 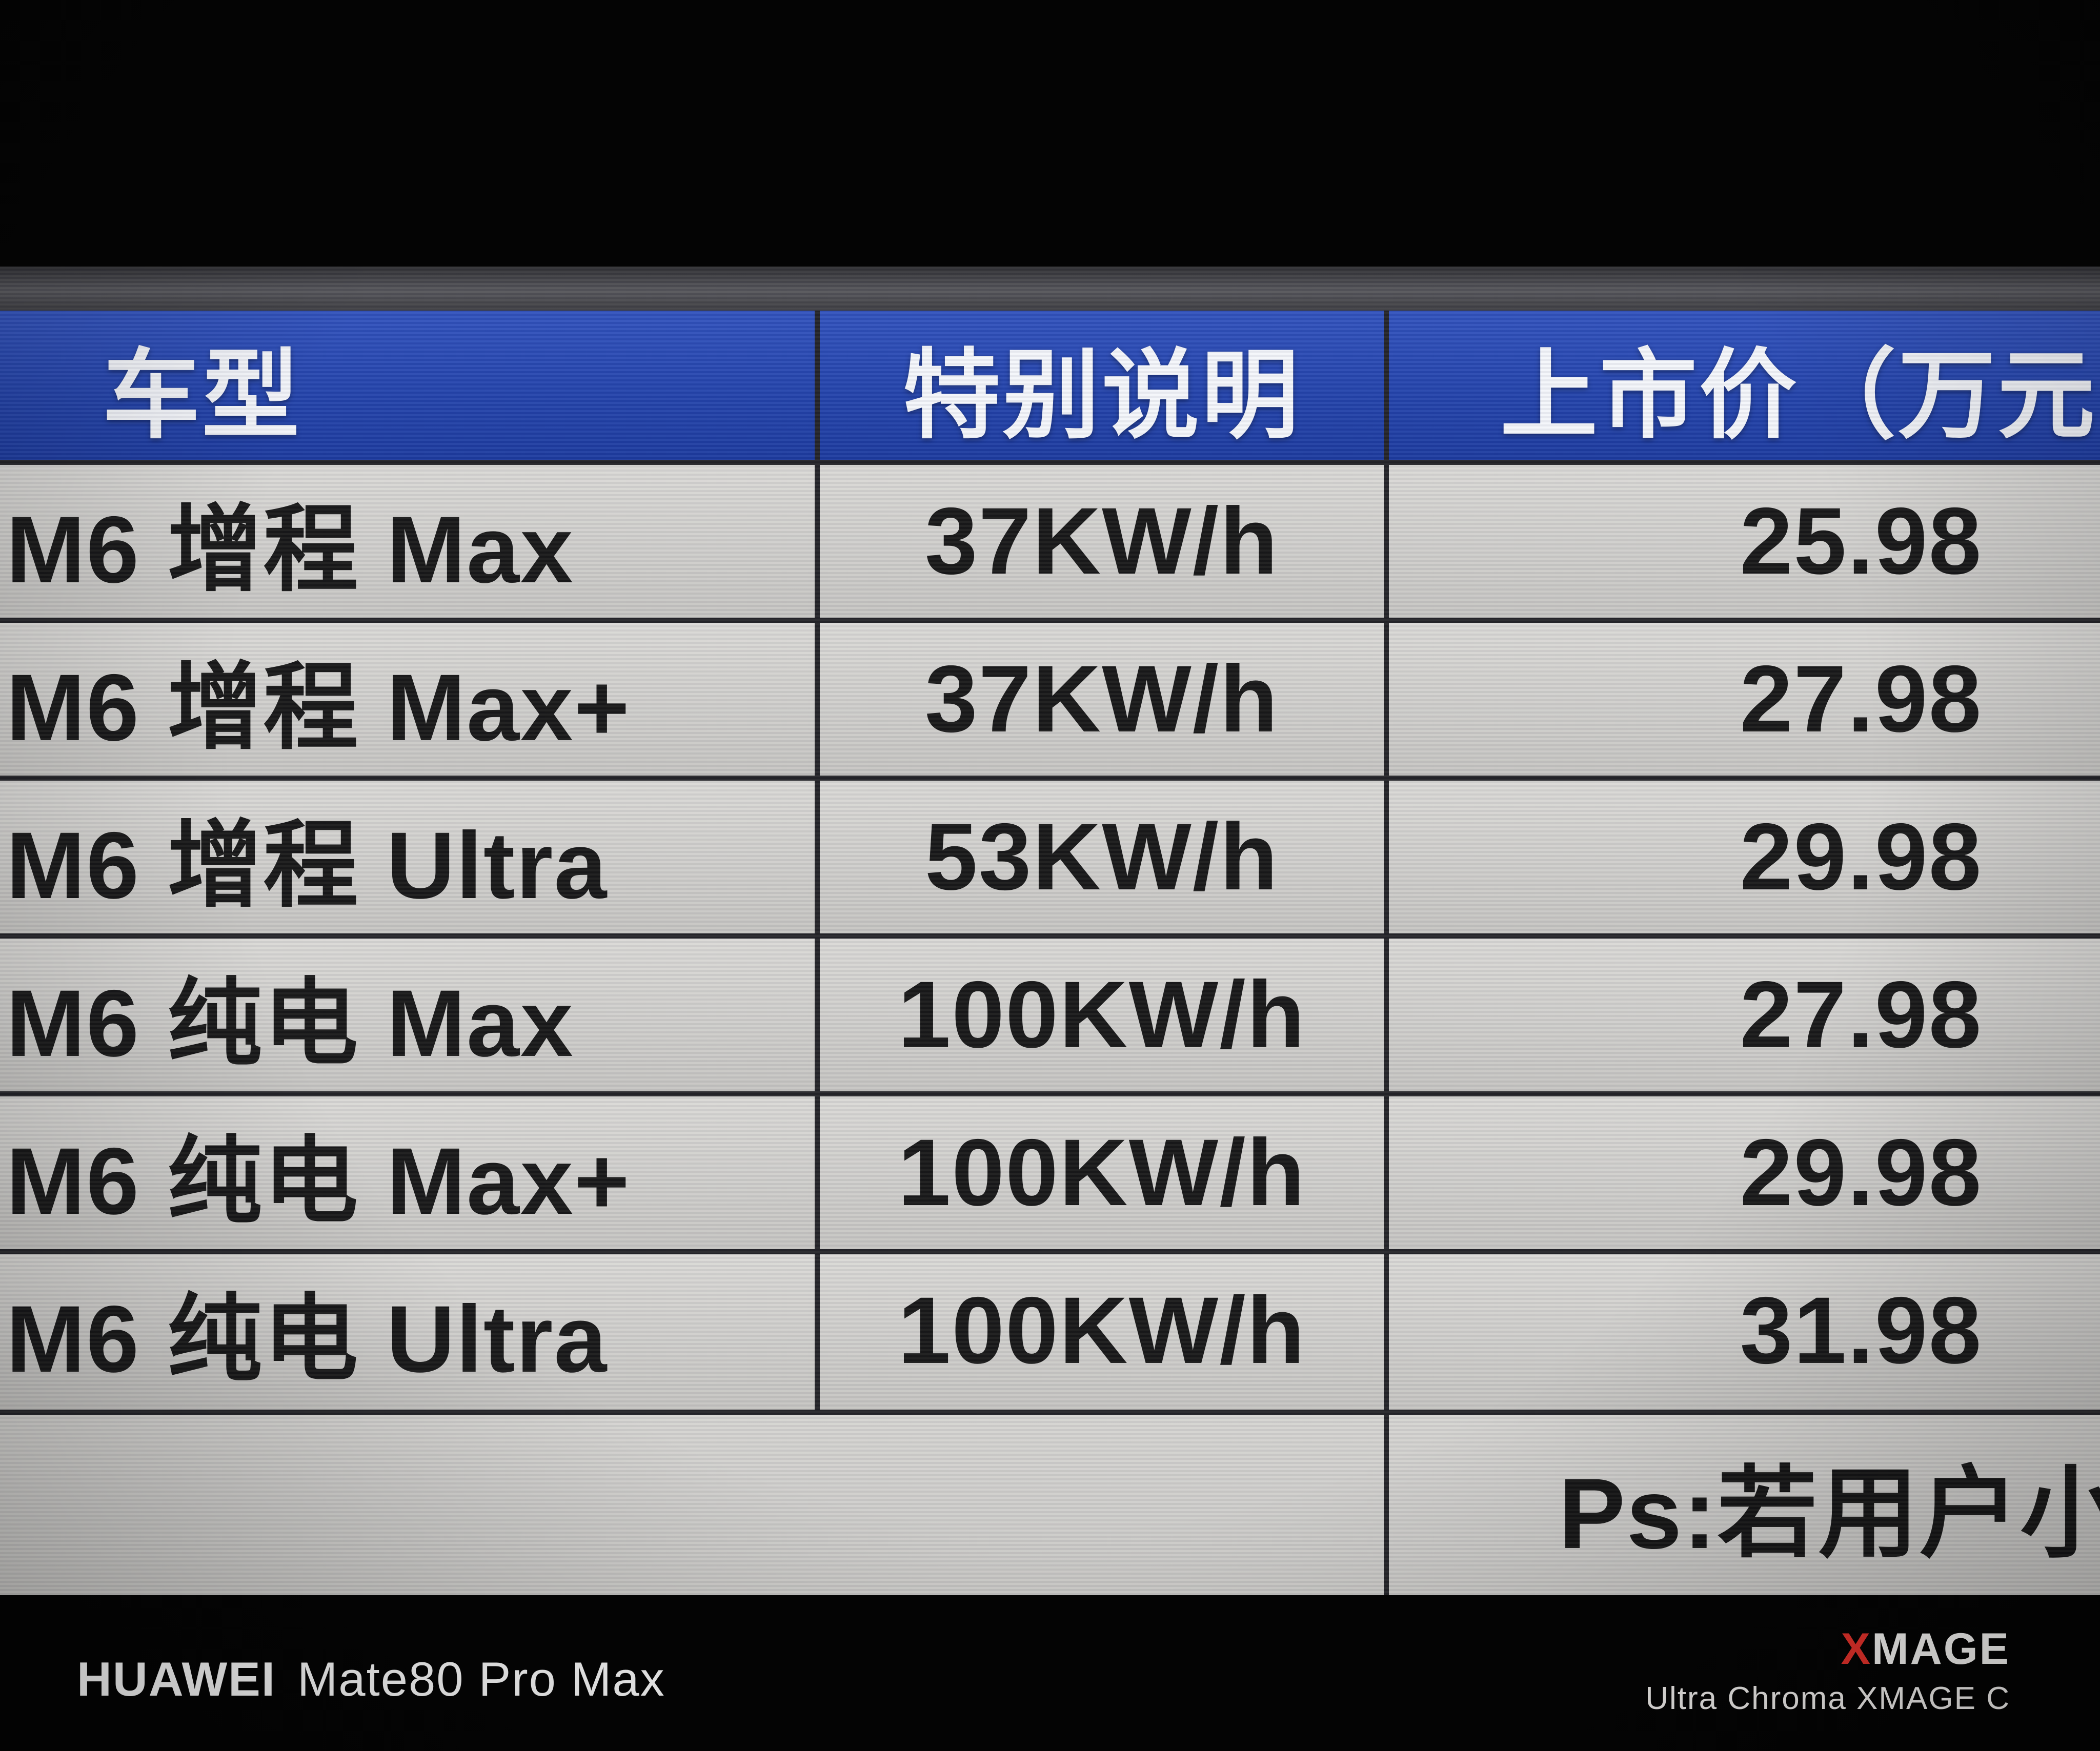 I want to click on spec-cell: 53KW/h, so click(x=1101, y=857).